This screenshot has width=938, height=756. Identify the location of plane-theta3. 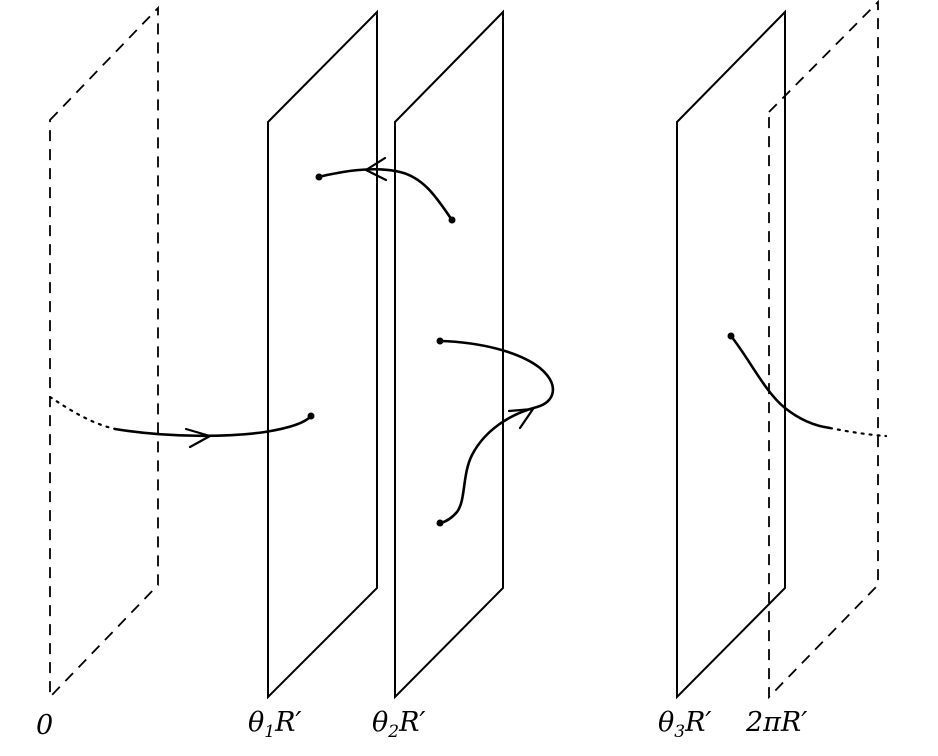
(731, 354).